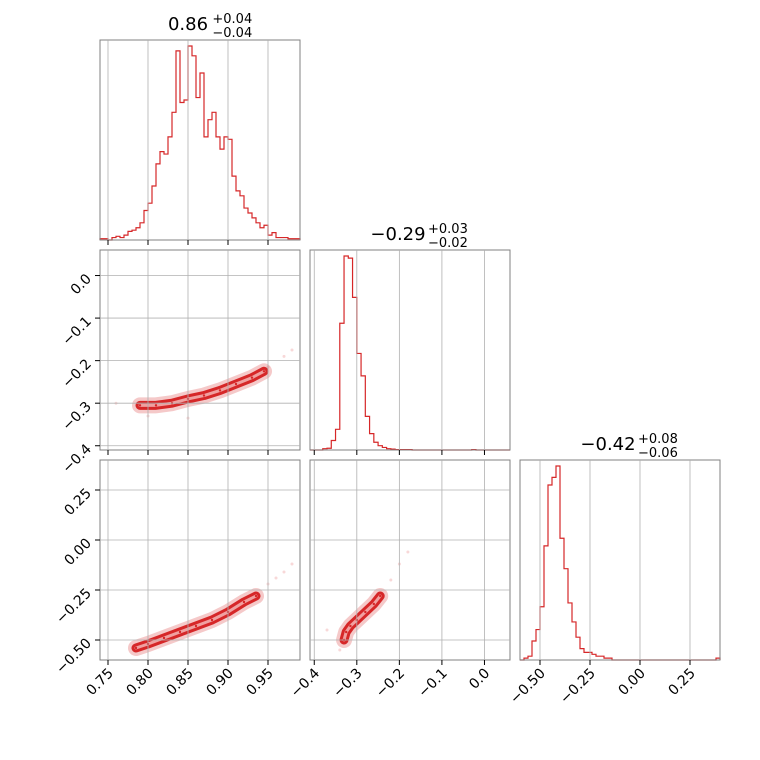  What do you see at coordinates (179, 682) in the screenshot?
I see `x-tick-label: 0.85` at bounding box center [179, 682].